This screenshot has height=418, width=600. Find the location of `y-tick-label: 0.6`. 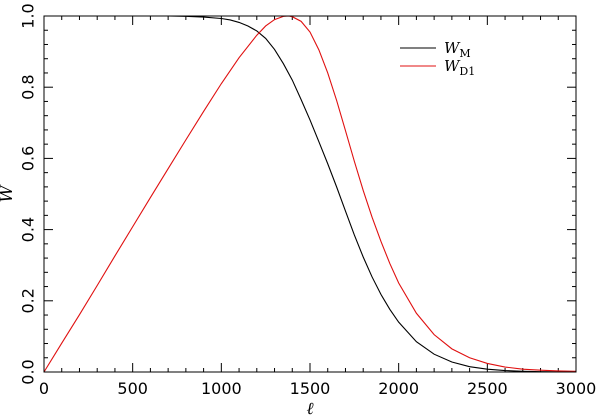

y-tick-label: 0.6 is located at coordinates (28, 158).